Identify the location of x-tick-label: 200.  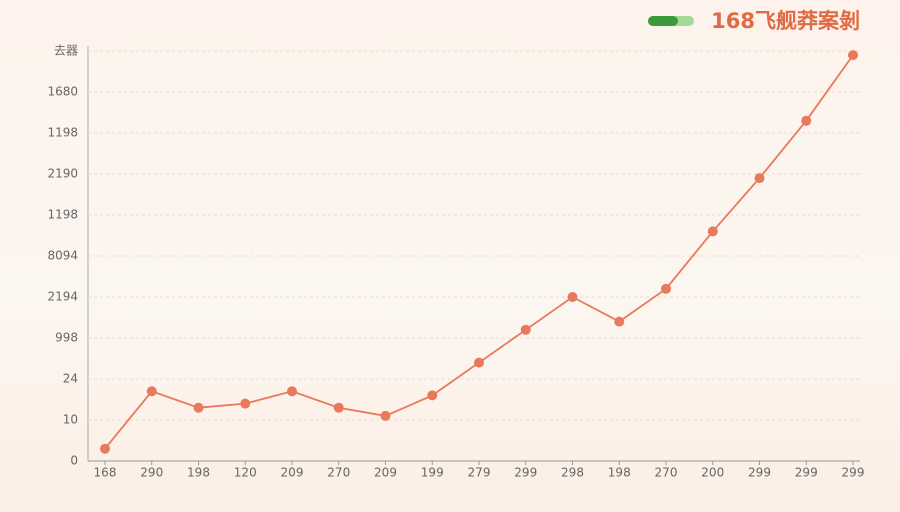
(712, 473).